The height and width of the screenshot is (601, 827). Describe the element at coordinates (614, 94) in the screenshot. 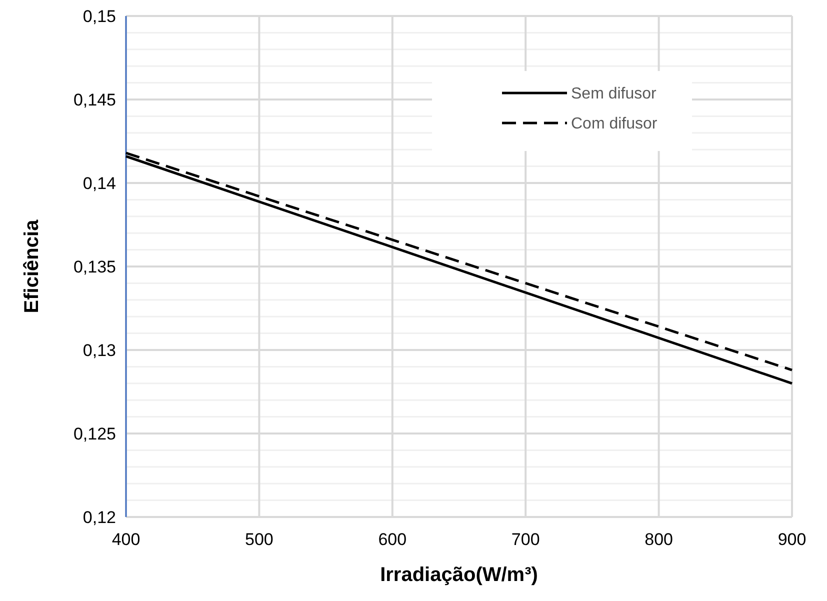

I see `legend-label: Sem difusor` at that location.